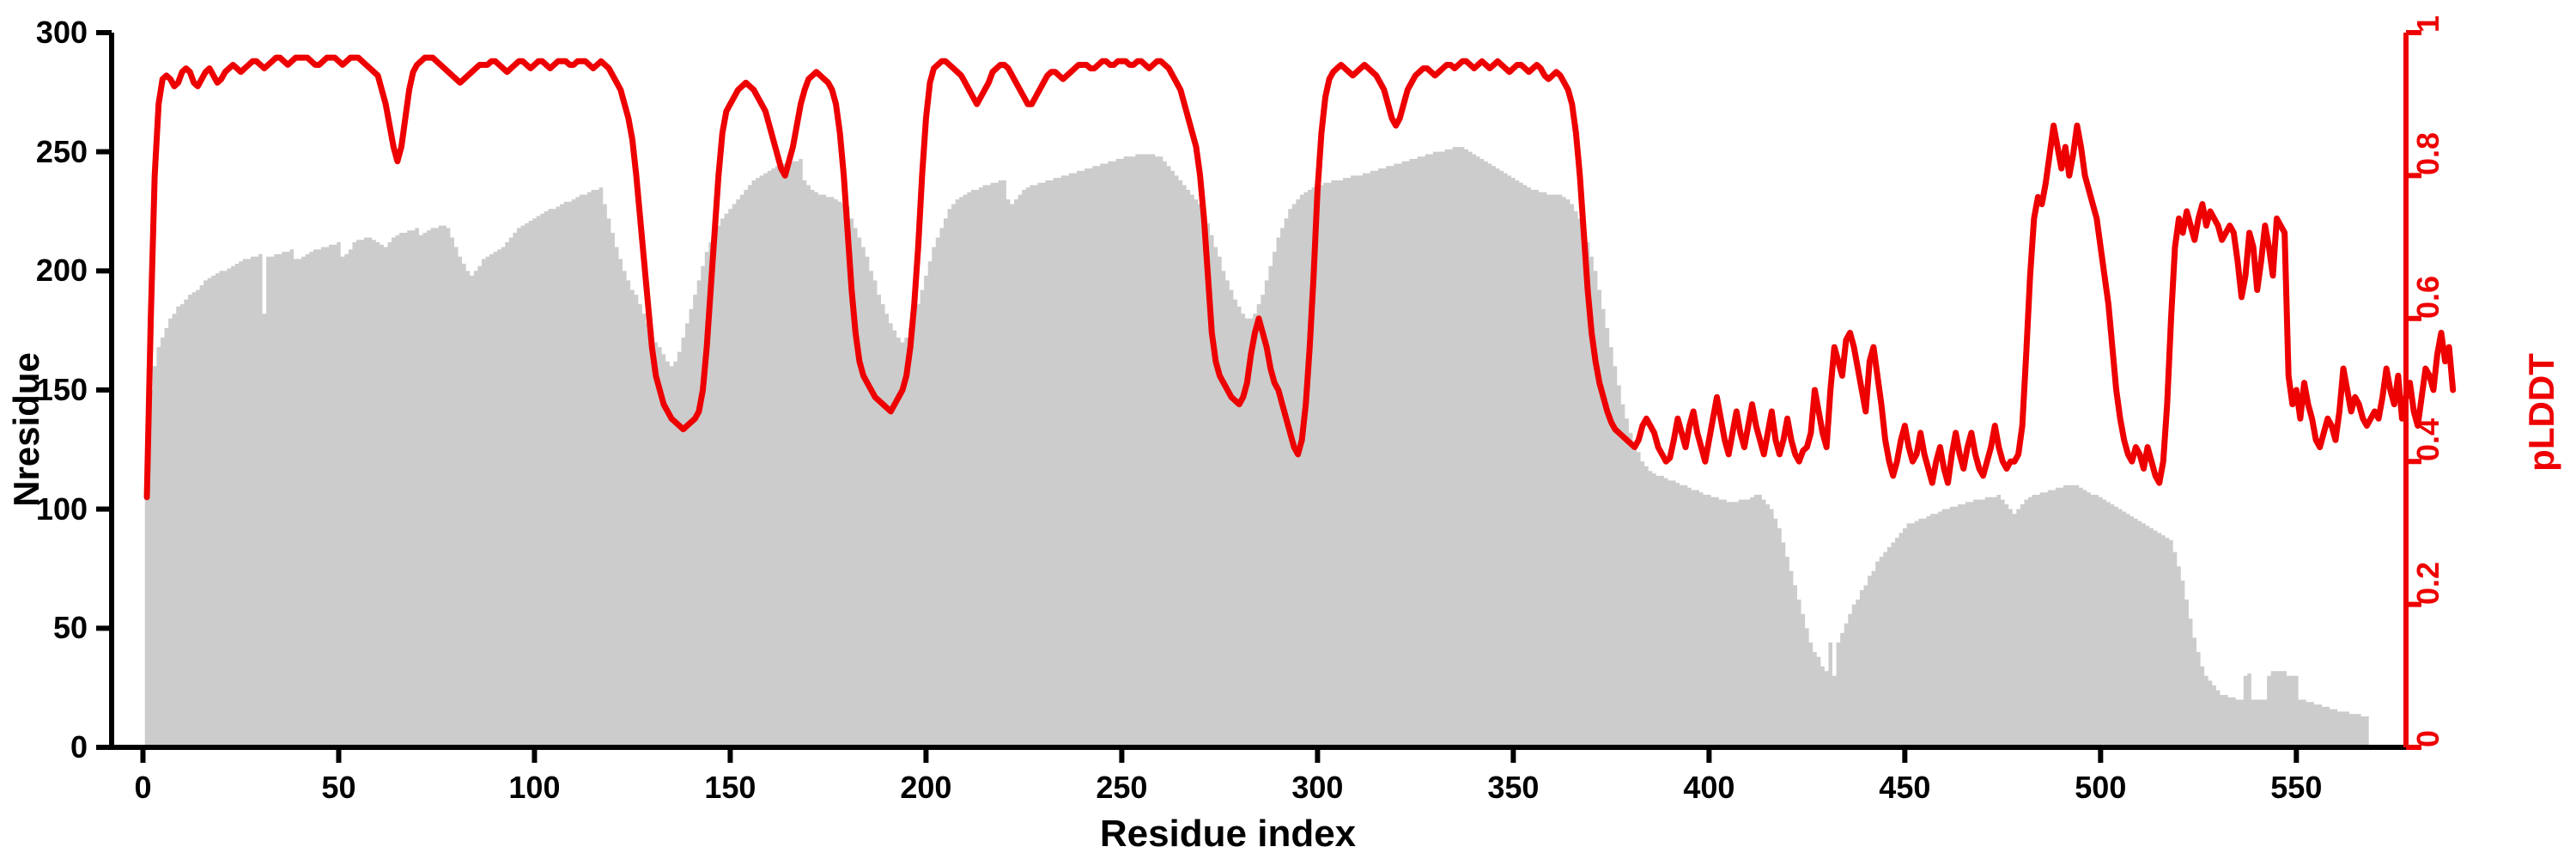 The height and width of the screenshot is (859, 2576). What do you see at coordinates (105, 390) in the screenshot?
I see `left-axis-line` at bounding box center [105, 390].